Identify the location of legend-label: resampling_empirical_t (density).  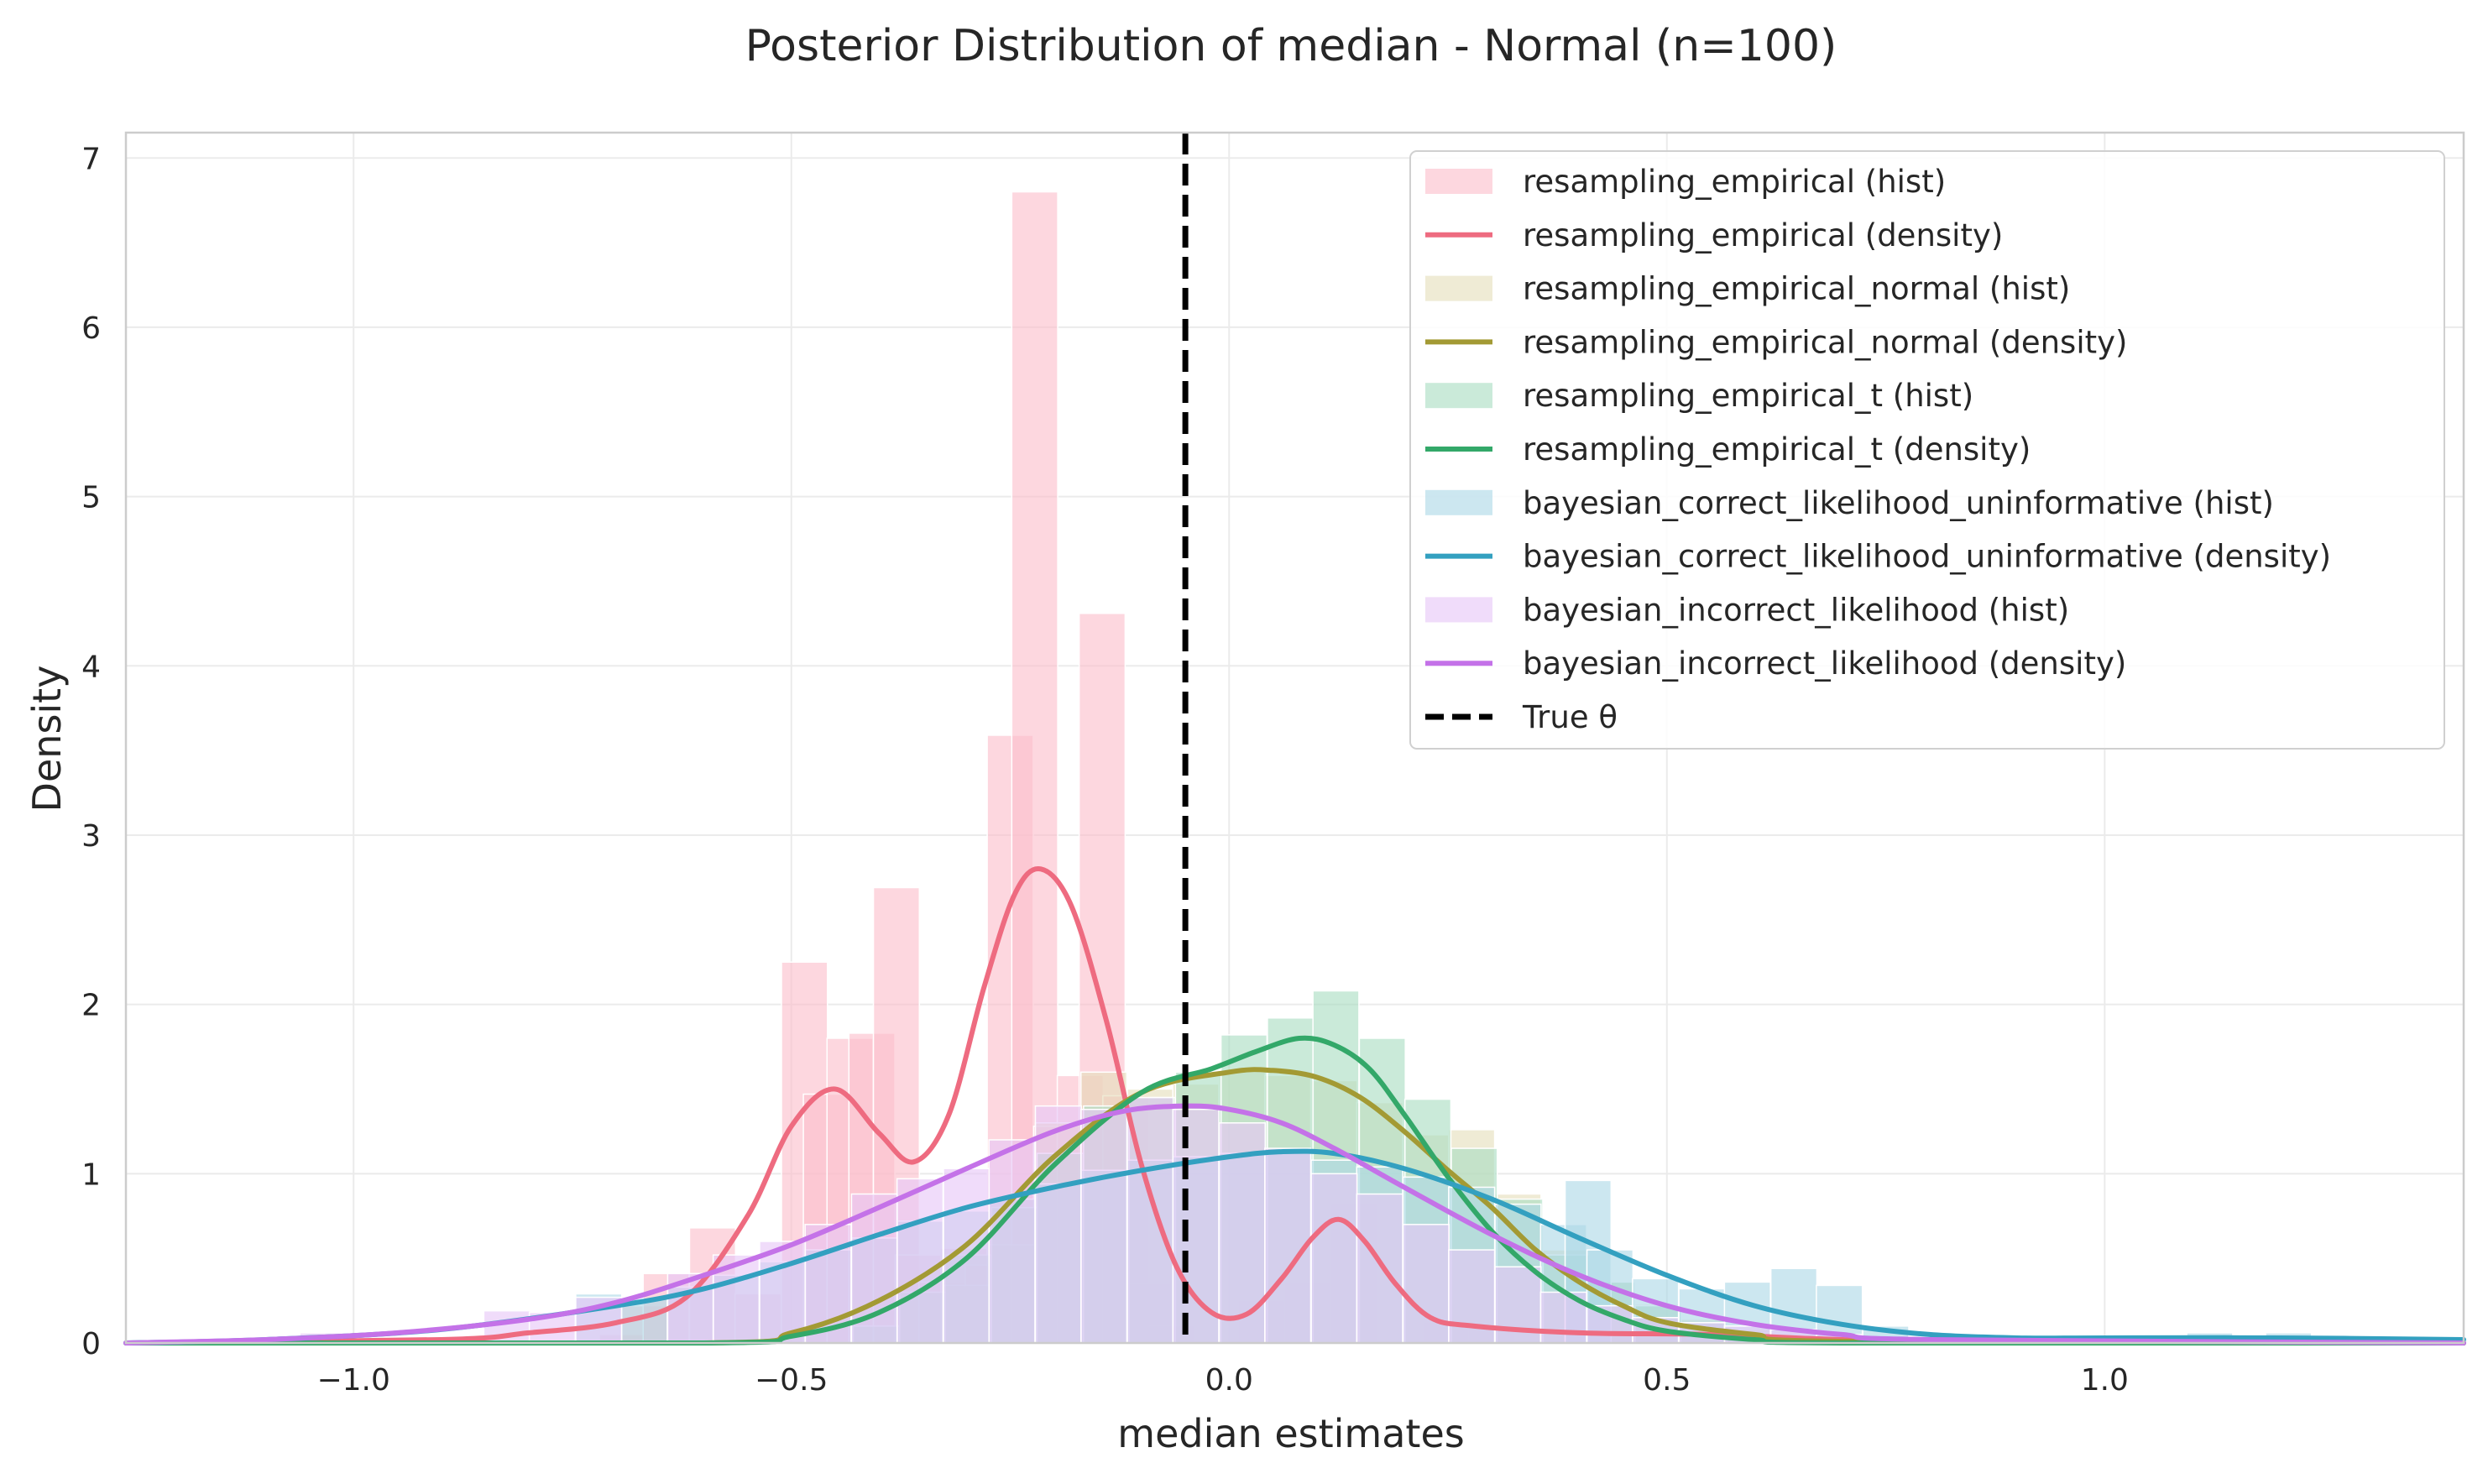
(1777, 449).